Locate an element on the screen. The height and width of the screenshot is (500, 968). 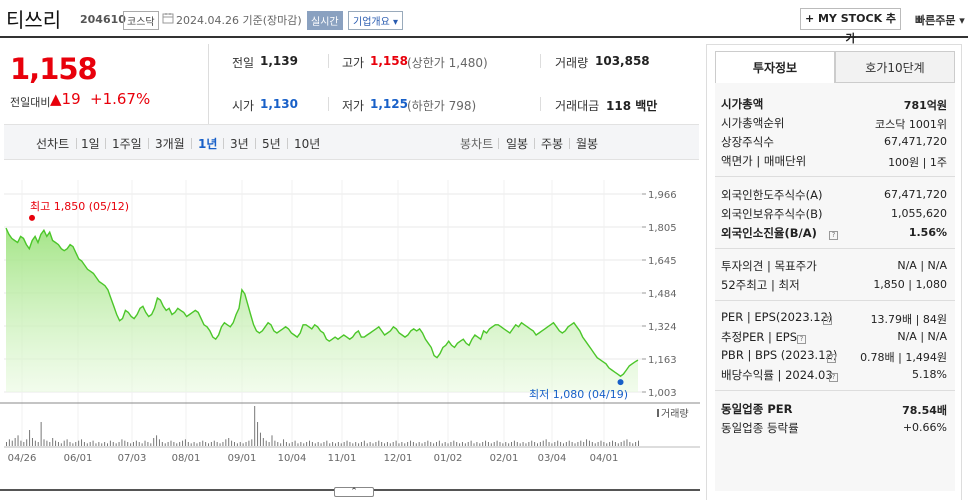
realtime-badge: 실시간 is located at coordinates (325, 20).